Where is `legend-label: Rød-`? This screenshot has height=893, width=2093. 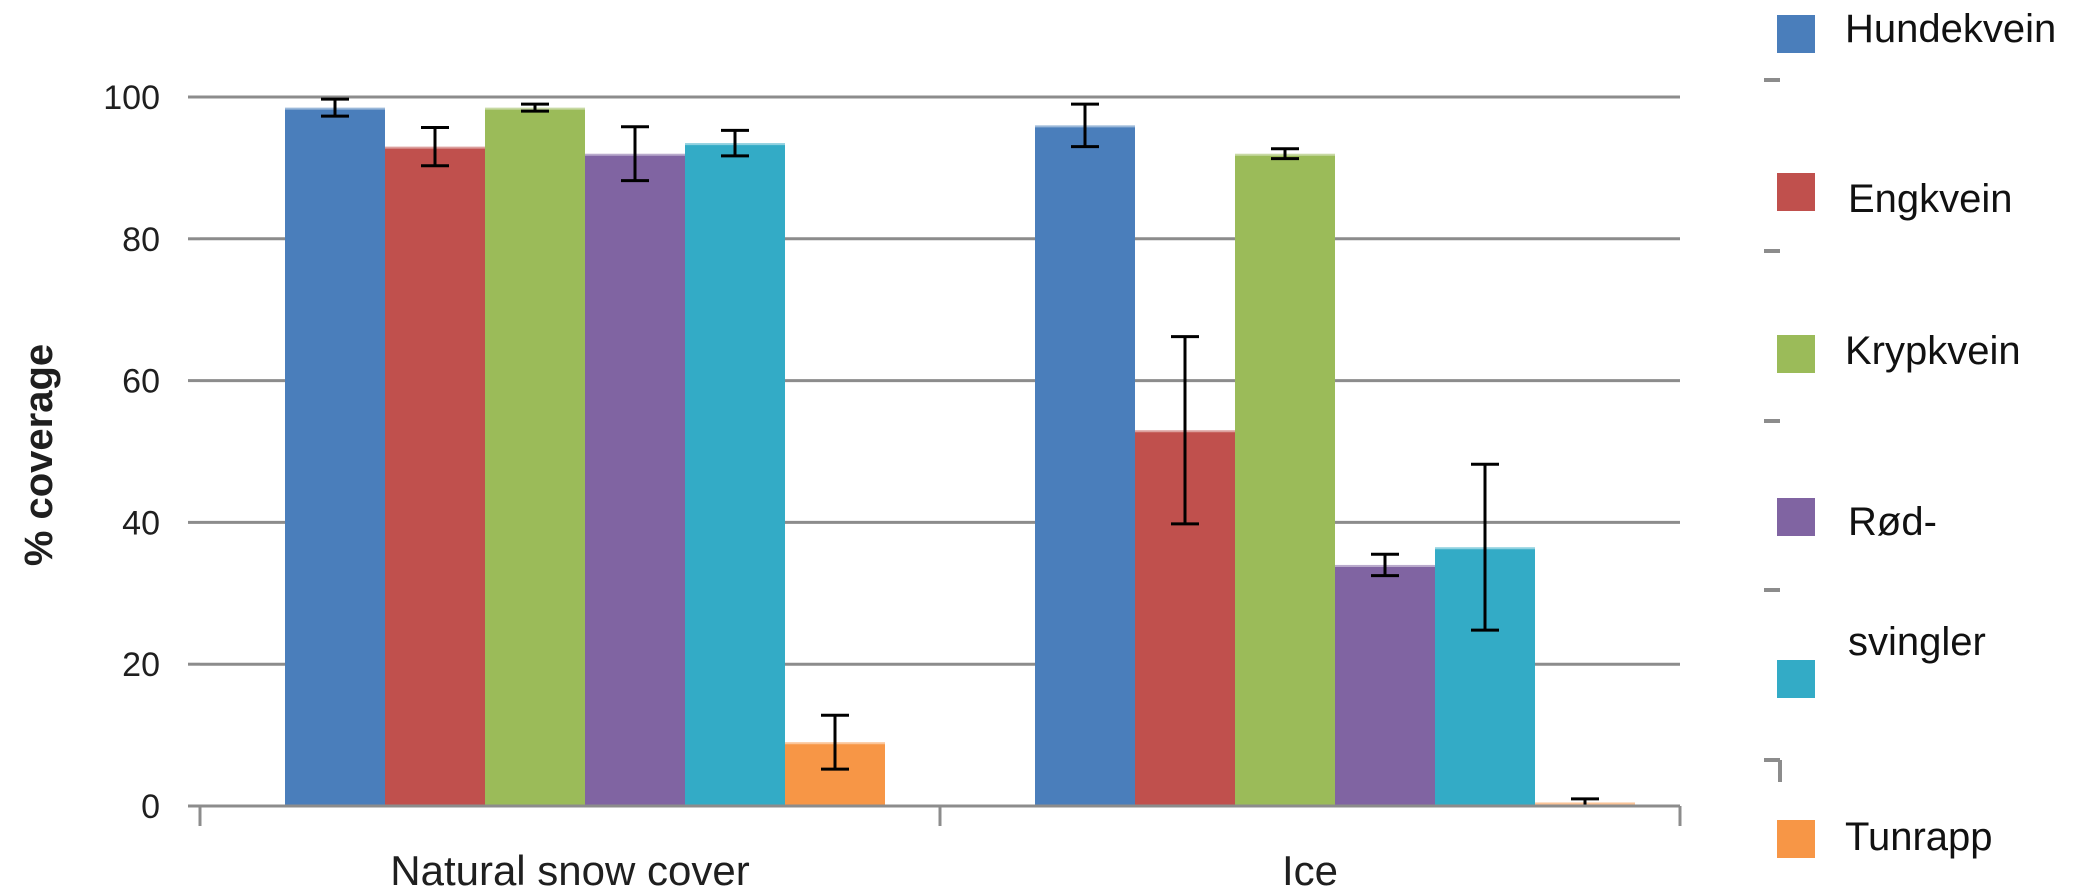 legend-label: Rød- is located at coordinates (1892, 522).